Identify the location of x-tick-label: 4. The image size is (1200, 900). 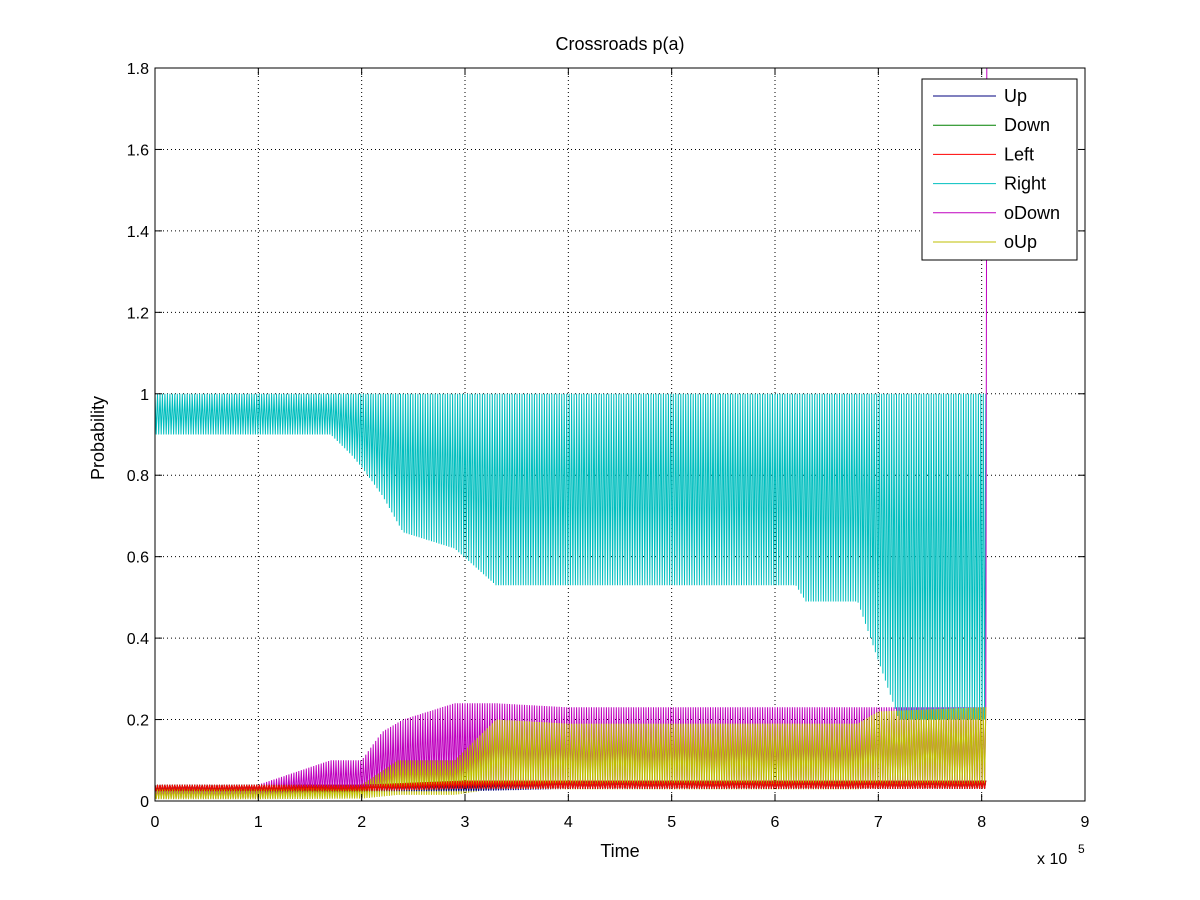
(568, 822).